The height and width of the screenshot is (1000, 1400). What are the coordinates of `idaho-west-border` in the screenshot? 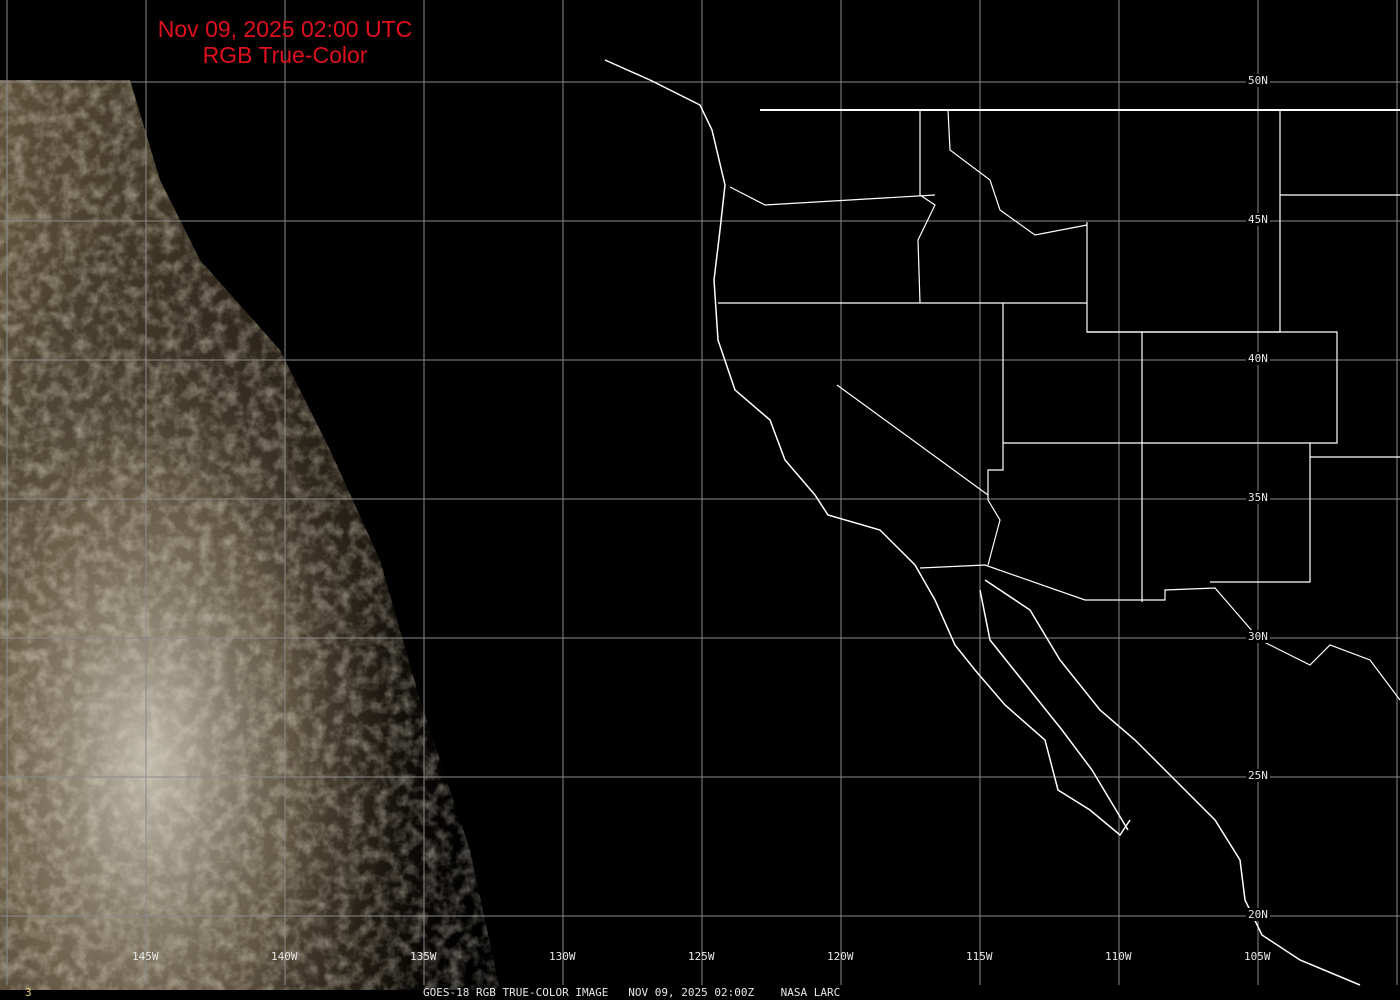 It's located at (926, 207).